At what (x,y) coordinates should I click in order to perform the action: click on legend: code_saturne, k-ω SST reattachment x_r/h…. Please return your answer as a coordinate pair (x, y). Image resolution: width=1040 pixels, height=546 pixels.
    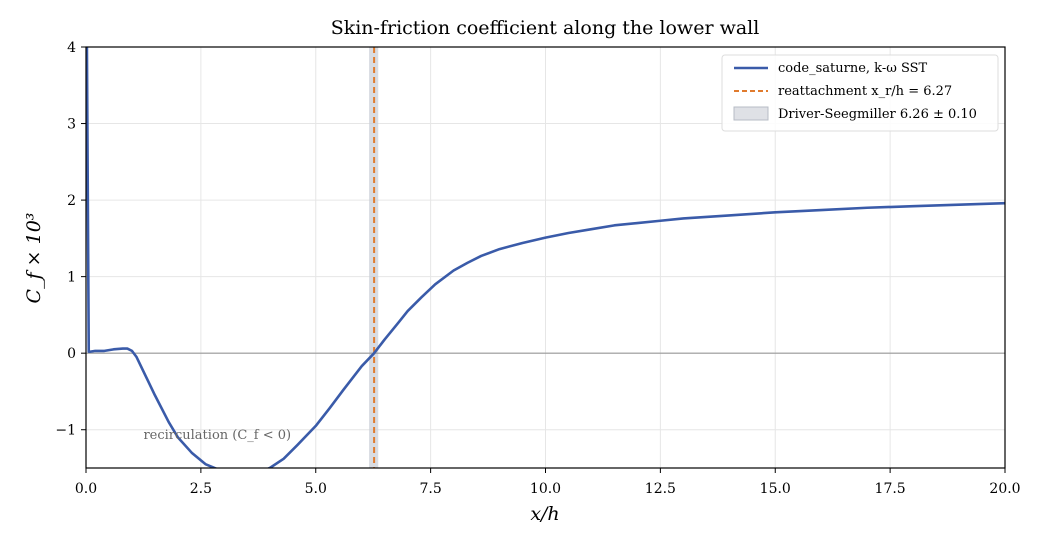
    Looking at the image, I should click on (860, 93).